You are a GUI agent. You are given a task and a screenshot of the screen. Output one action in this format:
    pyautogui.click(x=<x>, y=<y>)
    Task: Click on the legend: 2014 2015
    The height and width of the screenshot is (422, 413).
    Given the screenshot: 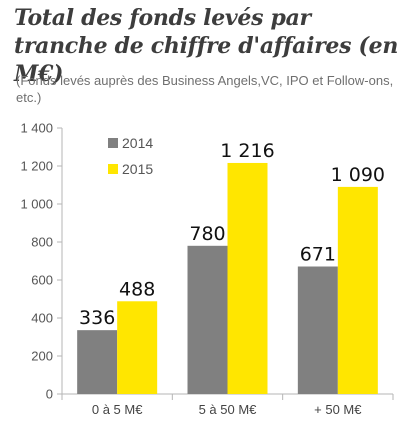 What is the action you would take?
    pyautogui.click(x=130, y=156)
    